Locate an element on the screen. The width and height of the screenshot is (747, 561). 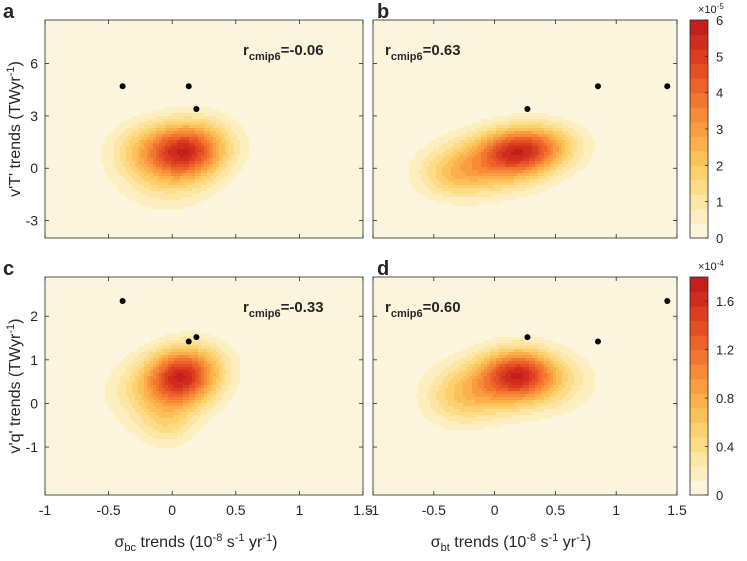
panel-label: b is located at coordinates (383, 12).